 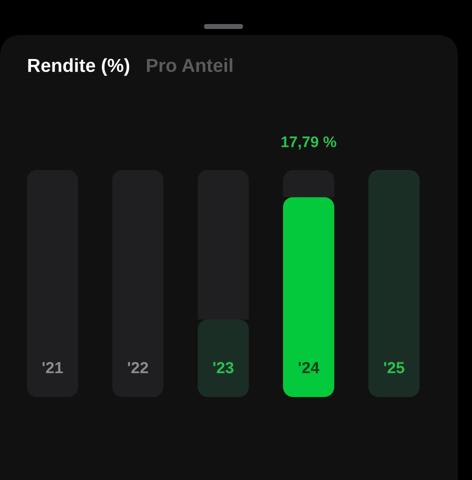 I want to click on text: Pro Anteil, so click(x=189, y=65).